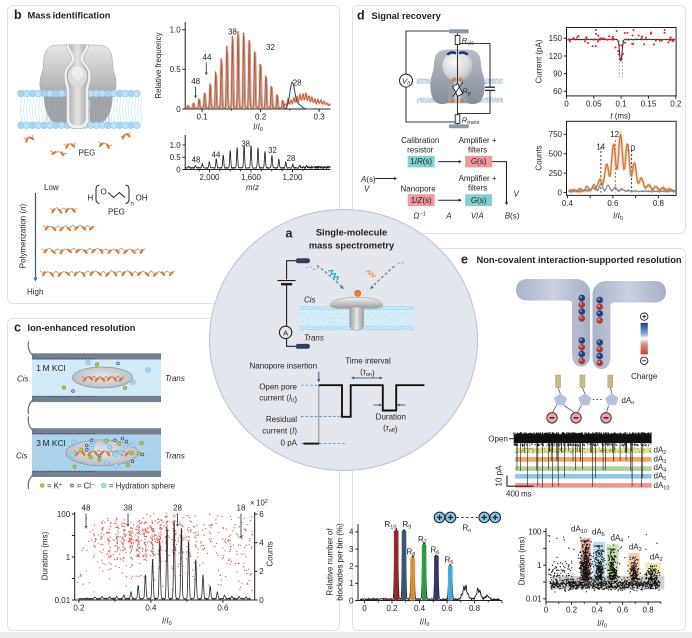 Image resolution: width=692 pixels, height=638 pixels. Describe the element at coordinates (252, 187) in the screenshot. I see `svg-text: m/z` at that location.